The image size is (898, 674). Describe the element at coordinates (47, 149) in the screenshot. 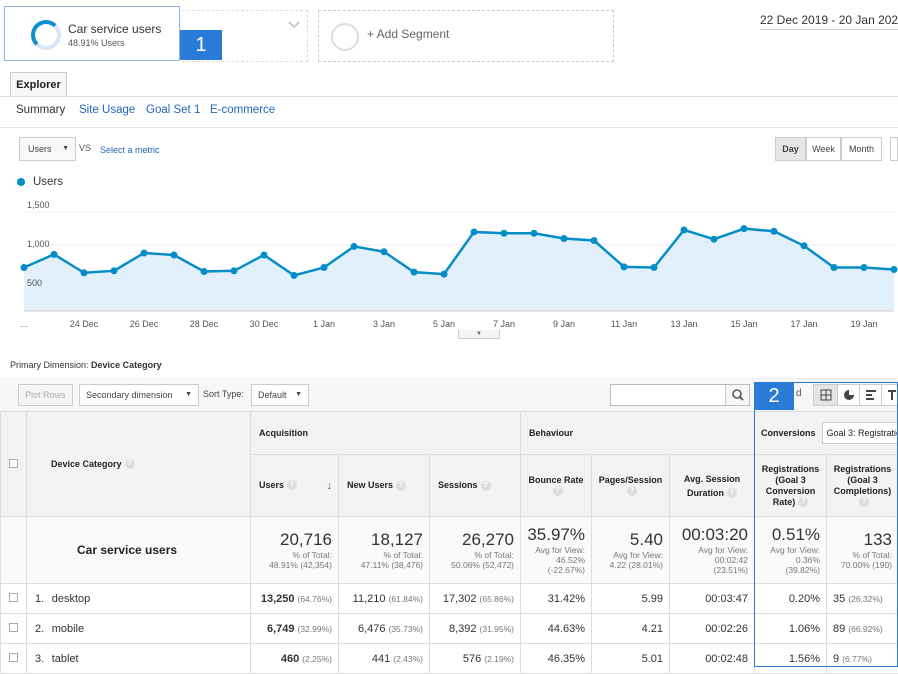

I see `metric-dropdown: Users ▼` at that location.